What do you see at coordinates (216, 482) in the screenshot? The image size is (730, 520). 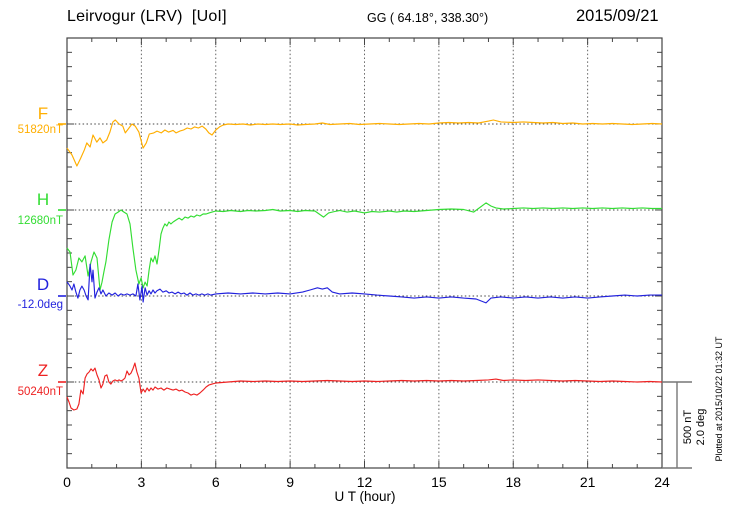 I see `x-tick-label: 6` at bounding box center [216, 482].